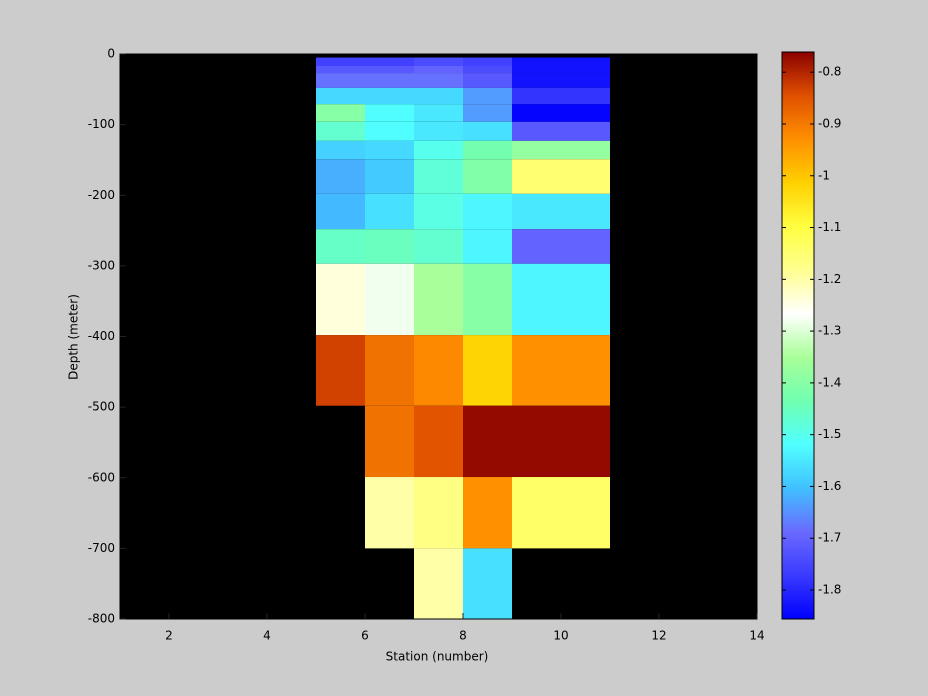 The width and height of the screenshot is (928, 696). What do you see at coordinates (267, 636) in the screenshot?
I see `x-tick-label: 4` at bounding box center [267, 636].